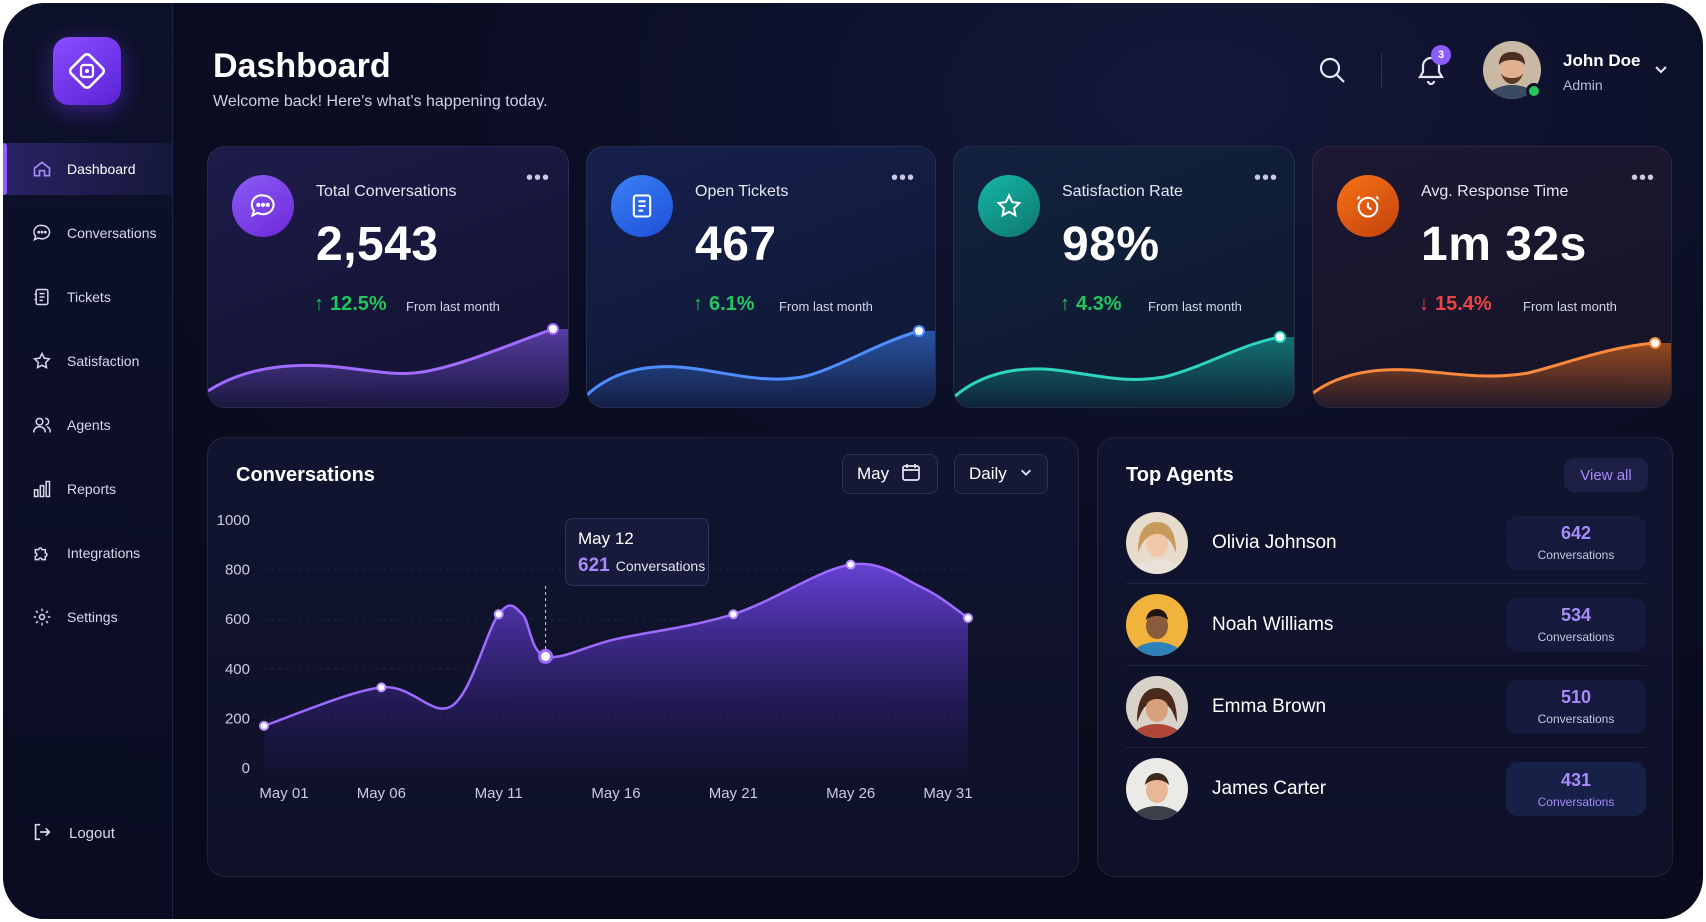 Image resolution: width=1706 pixels, height=922 pixels. What do you see at coordinates (1386, 625) in the screenshot?
I see `list-item: Noah Williams 534 Conversations` at bounding box center [1386, 625].